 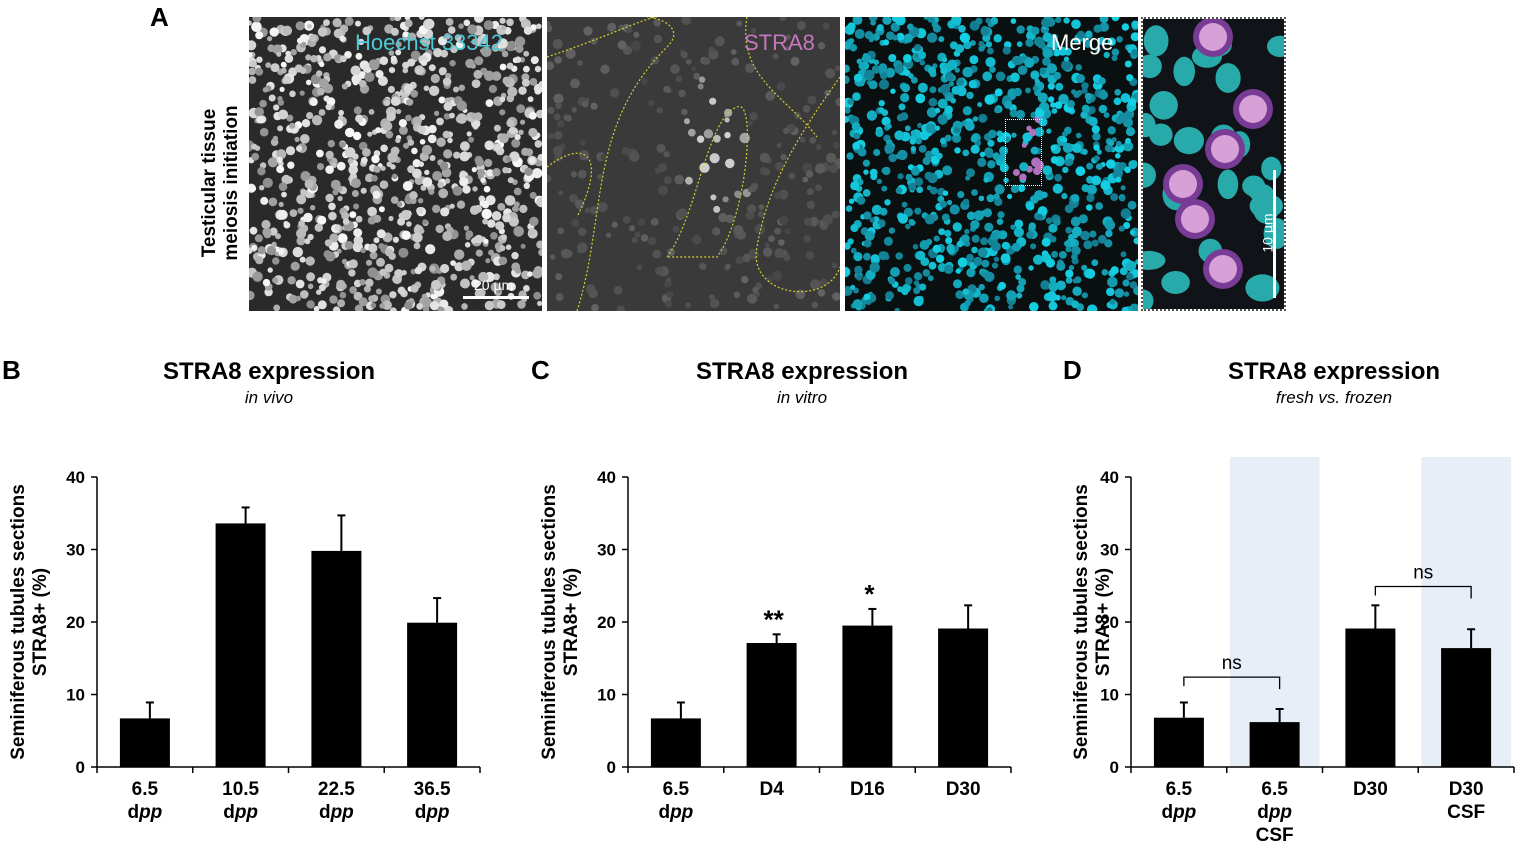 I want to click on significance-label: **, so click(x=774, y=619).